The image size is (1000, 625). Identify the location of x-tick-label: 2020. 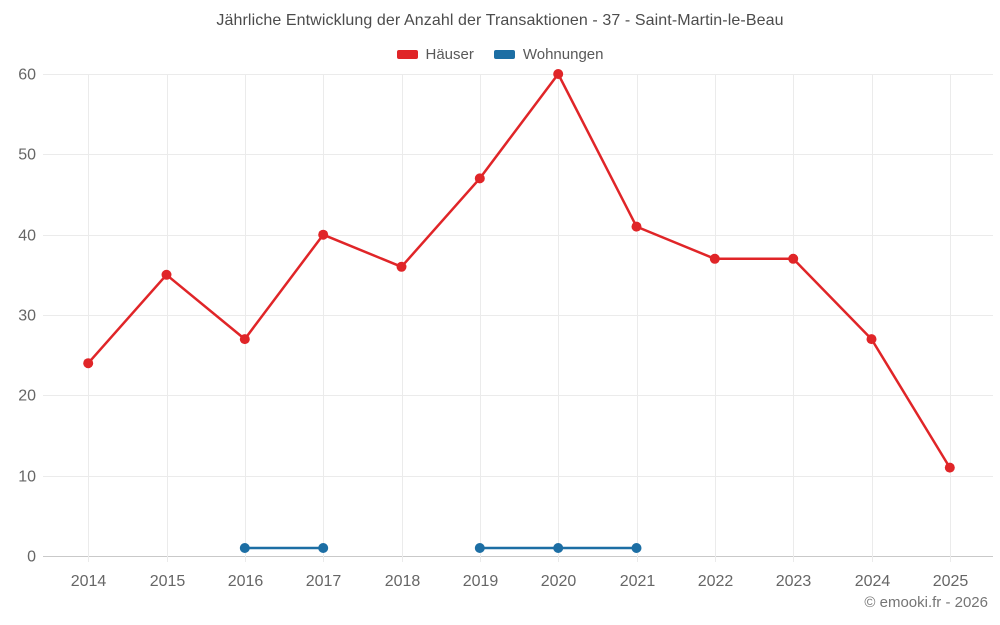
(559, 581).